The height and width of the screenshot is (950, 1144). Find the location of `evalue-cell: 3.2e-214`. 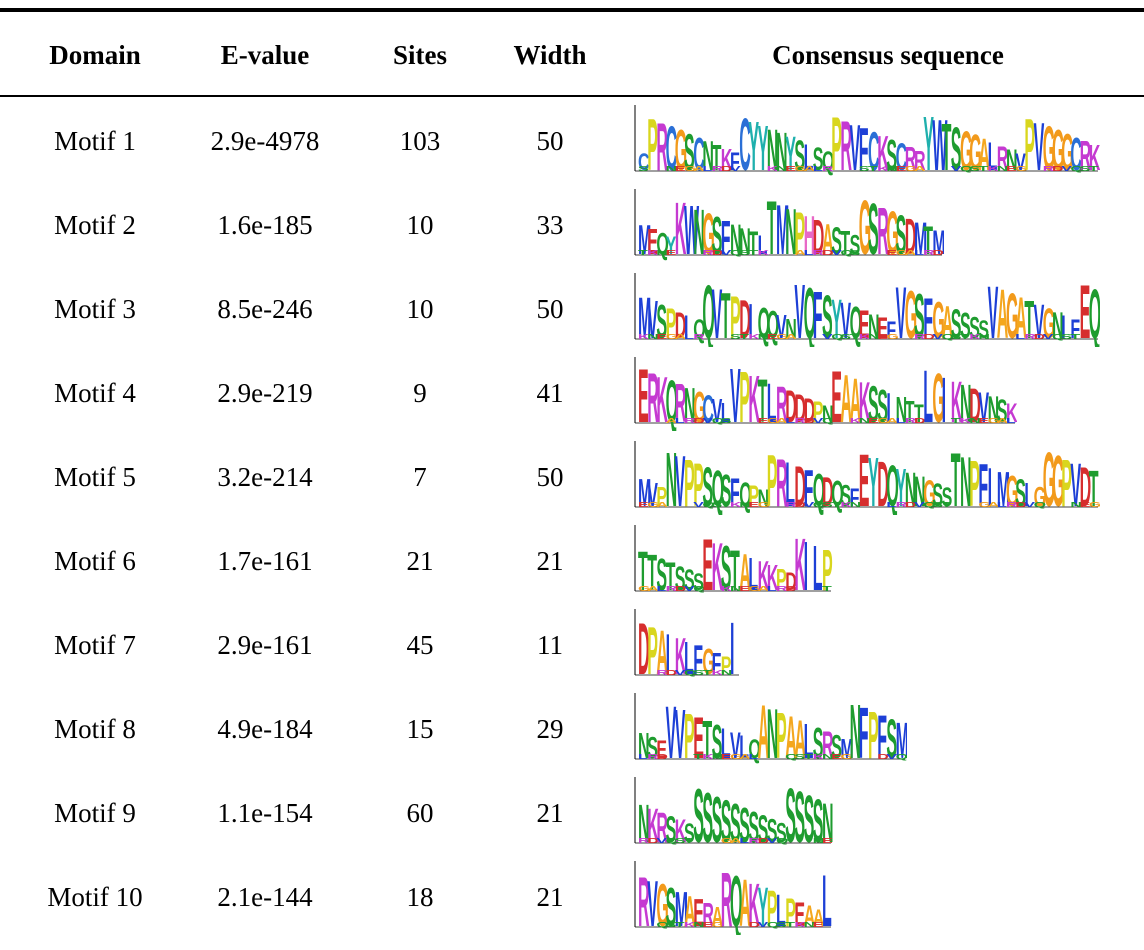

evalue-cell: 3.2e-214 is located at coordinates (265, 476).